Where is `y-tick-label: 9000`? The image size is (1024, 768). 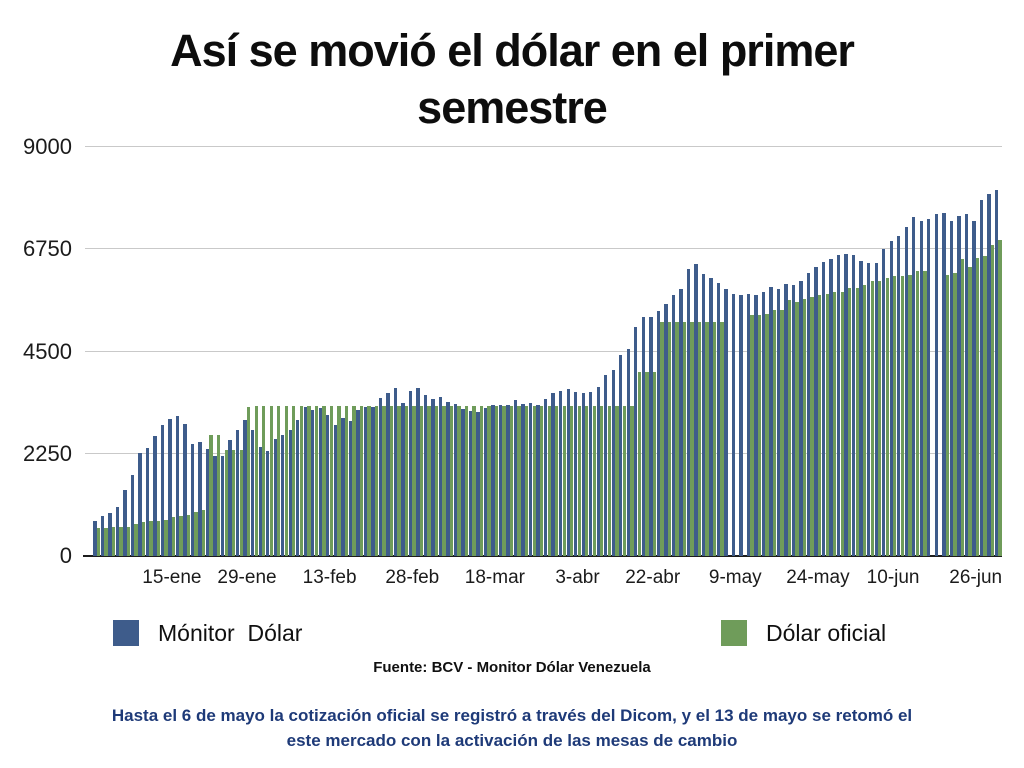 y-tick-label: 9000 is located at coordinates (47, 146).